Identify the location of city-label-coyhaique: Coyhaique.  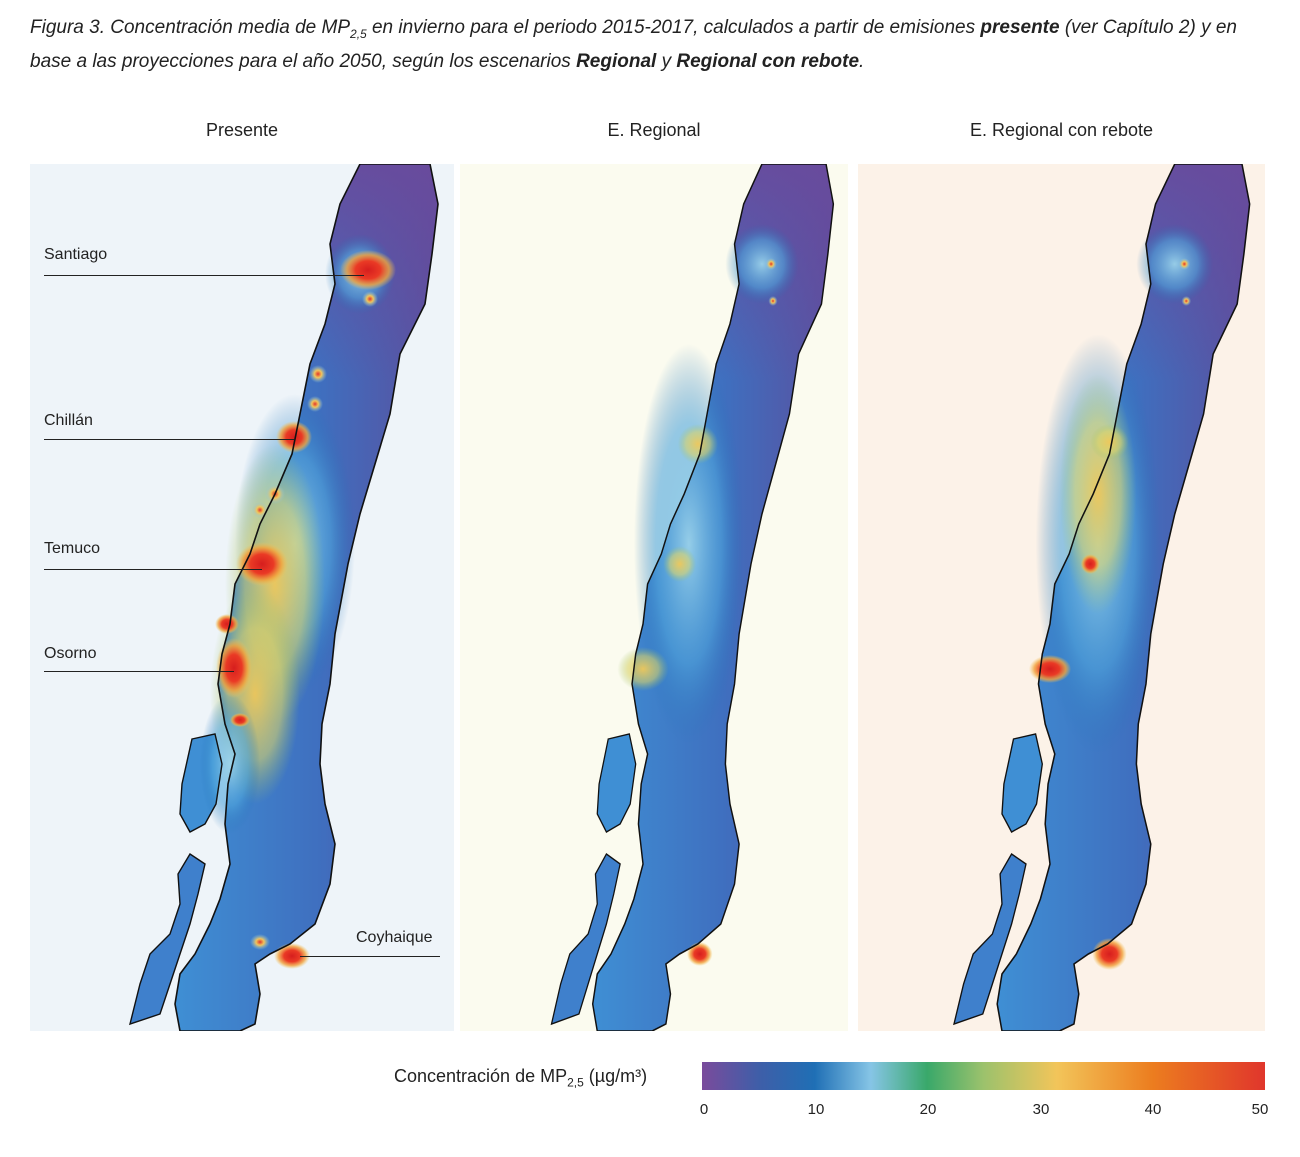
(394, 937).